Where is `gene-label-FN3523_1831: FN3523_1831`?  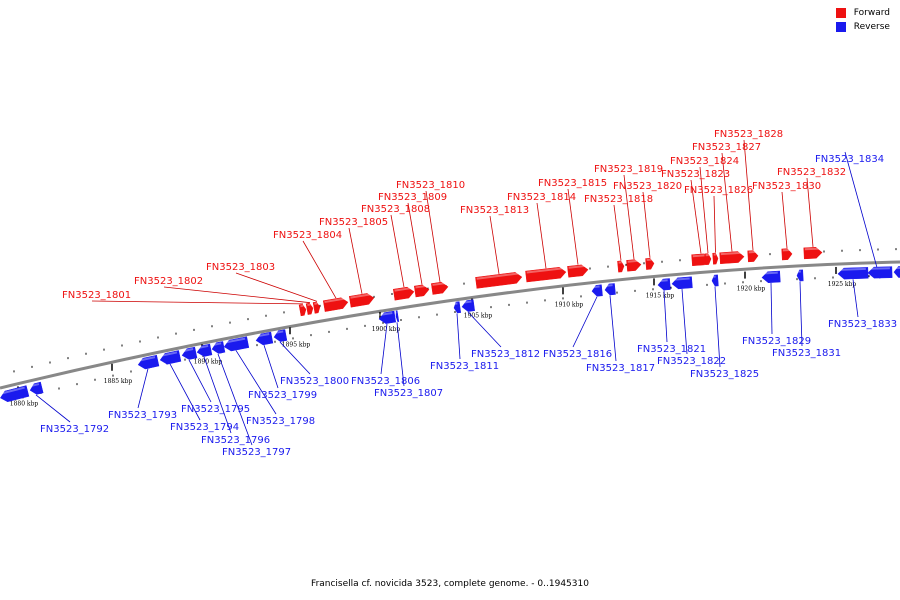 gene-label-FN3523_1831: FN3523_1831 is located at coordinates (806, 353).